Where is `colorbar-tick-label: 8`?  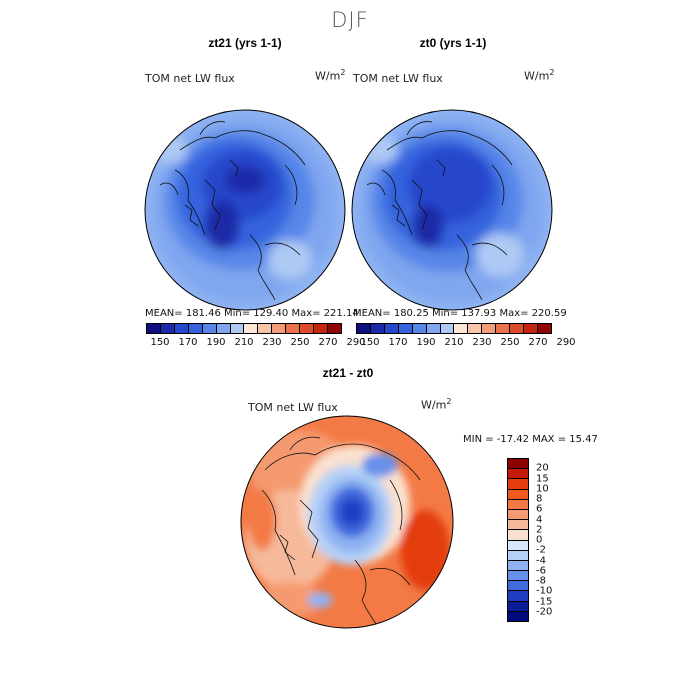 colorbar-tick-label: 8 is located at coordinates (539, 499).